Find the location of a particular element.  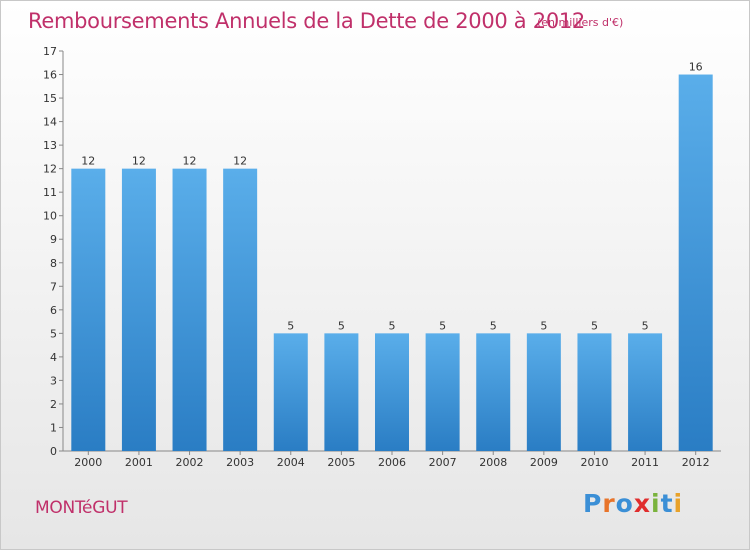

x-tick-label: 2002 is located at coordinates (190, 462).